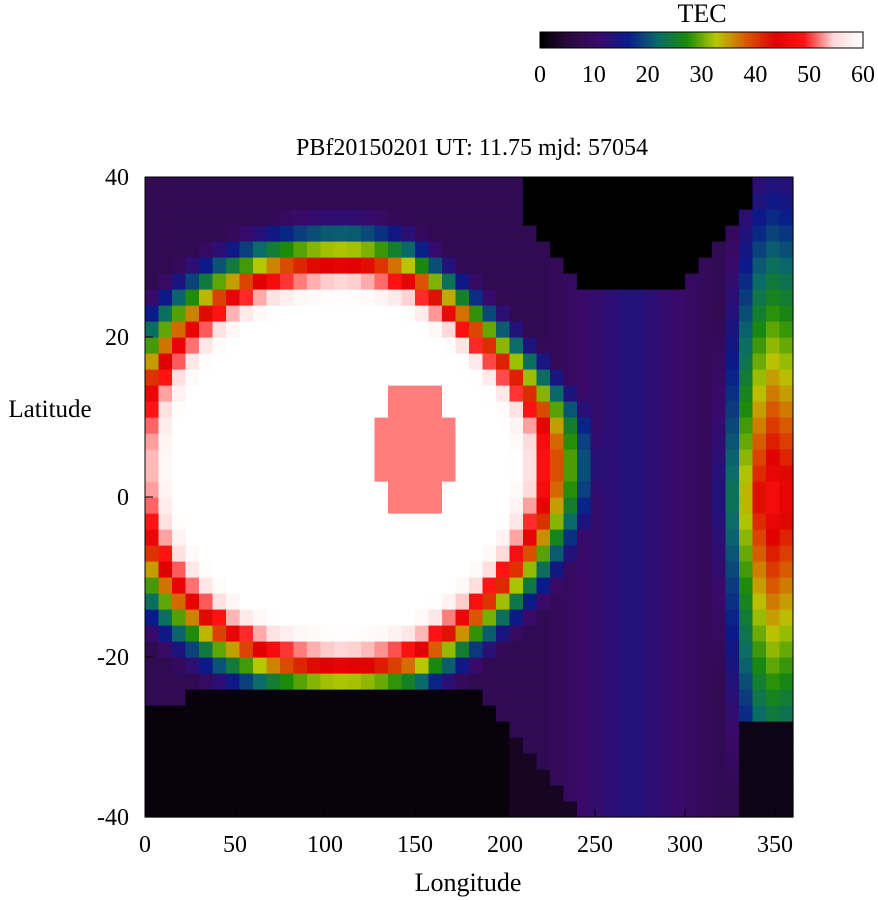 The image size is (878, 900). I want to click on x-tick-label: 250, so click(595, 845).